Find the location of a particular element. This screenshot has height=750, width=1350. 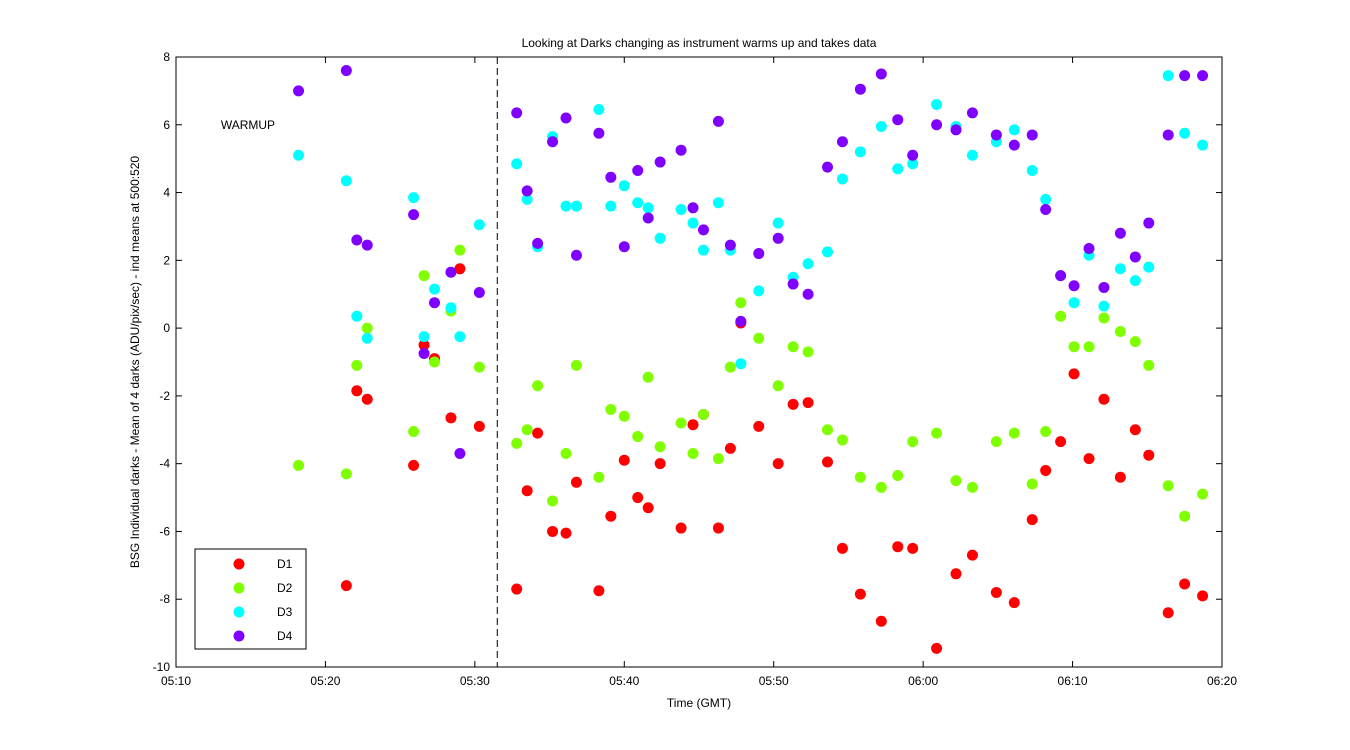

legend-marker-d4 is located at coordinates (239, 636).